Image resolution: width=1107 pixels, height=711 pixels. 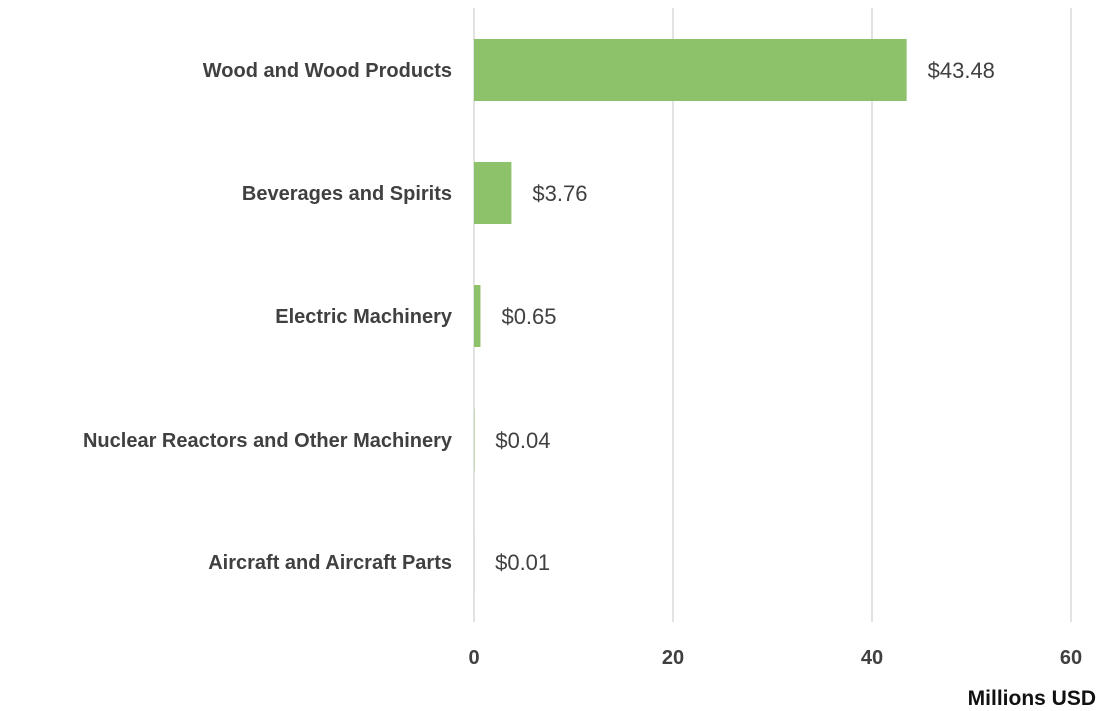 I want to click on x-tick-label: 20, so click(x=673, y=658).